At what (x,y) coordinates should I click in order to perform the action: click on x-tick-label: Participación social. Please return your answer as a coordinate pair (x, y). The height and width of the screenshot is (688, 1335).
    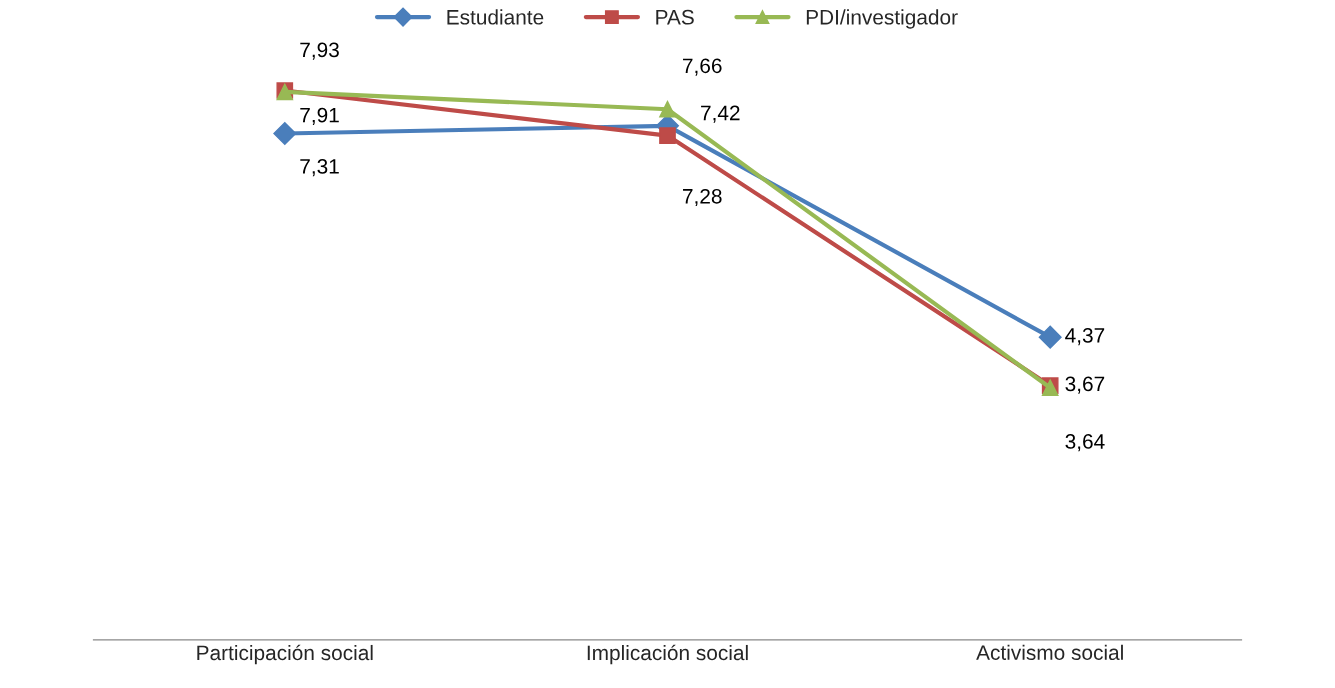
    Looking at the image, I should click on (285, 654).